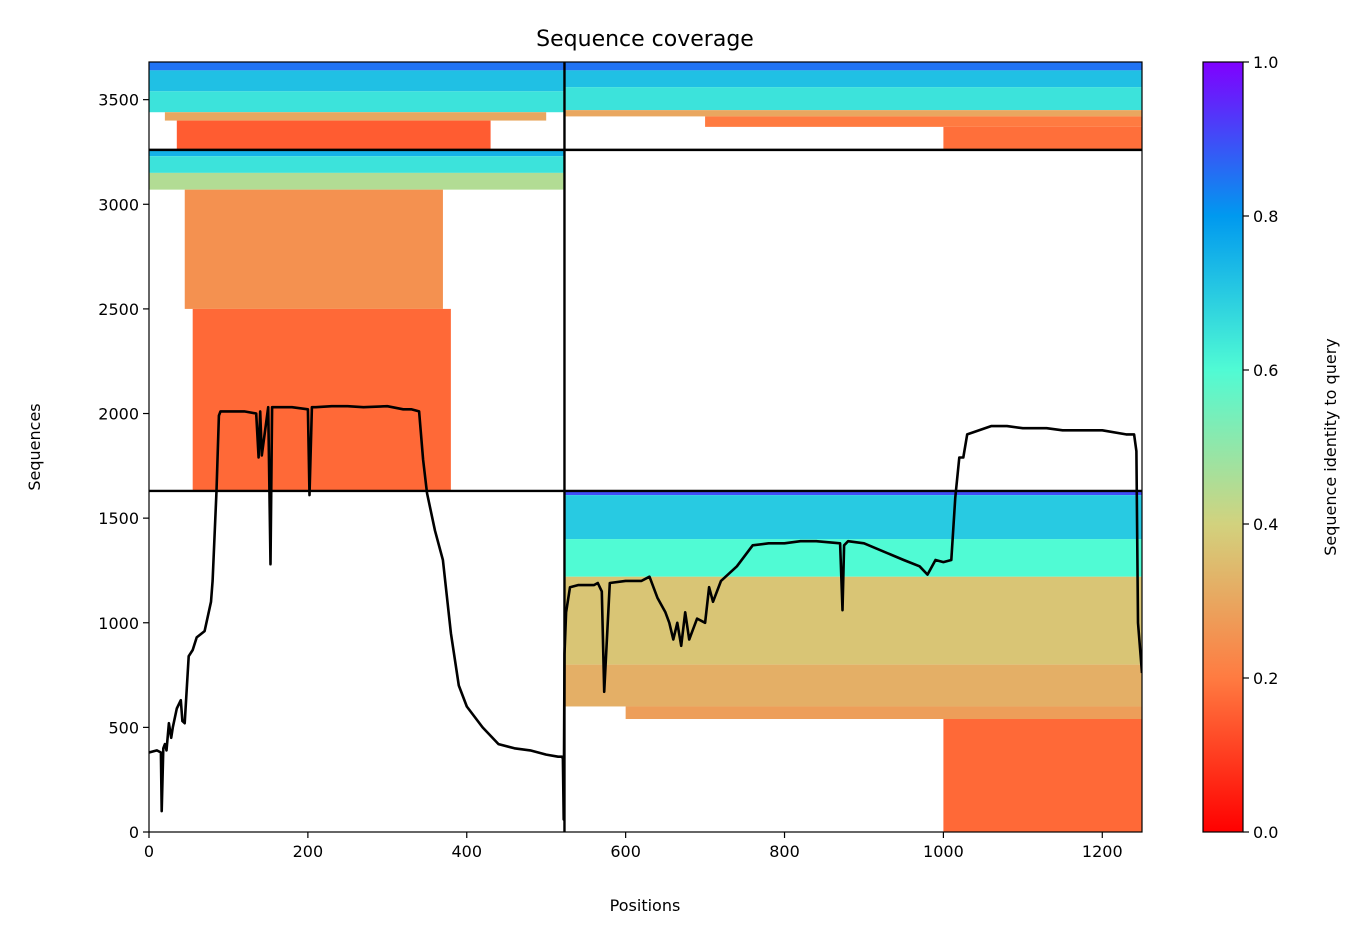 This screenshot has width=1364, height=939. I want to click on y-tick: 3500, so click(123, 100).